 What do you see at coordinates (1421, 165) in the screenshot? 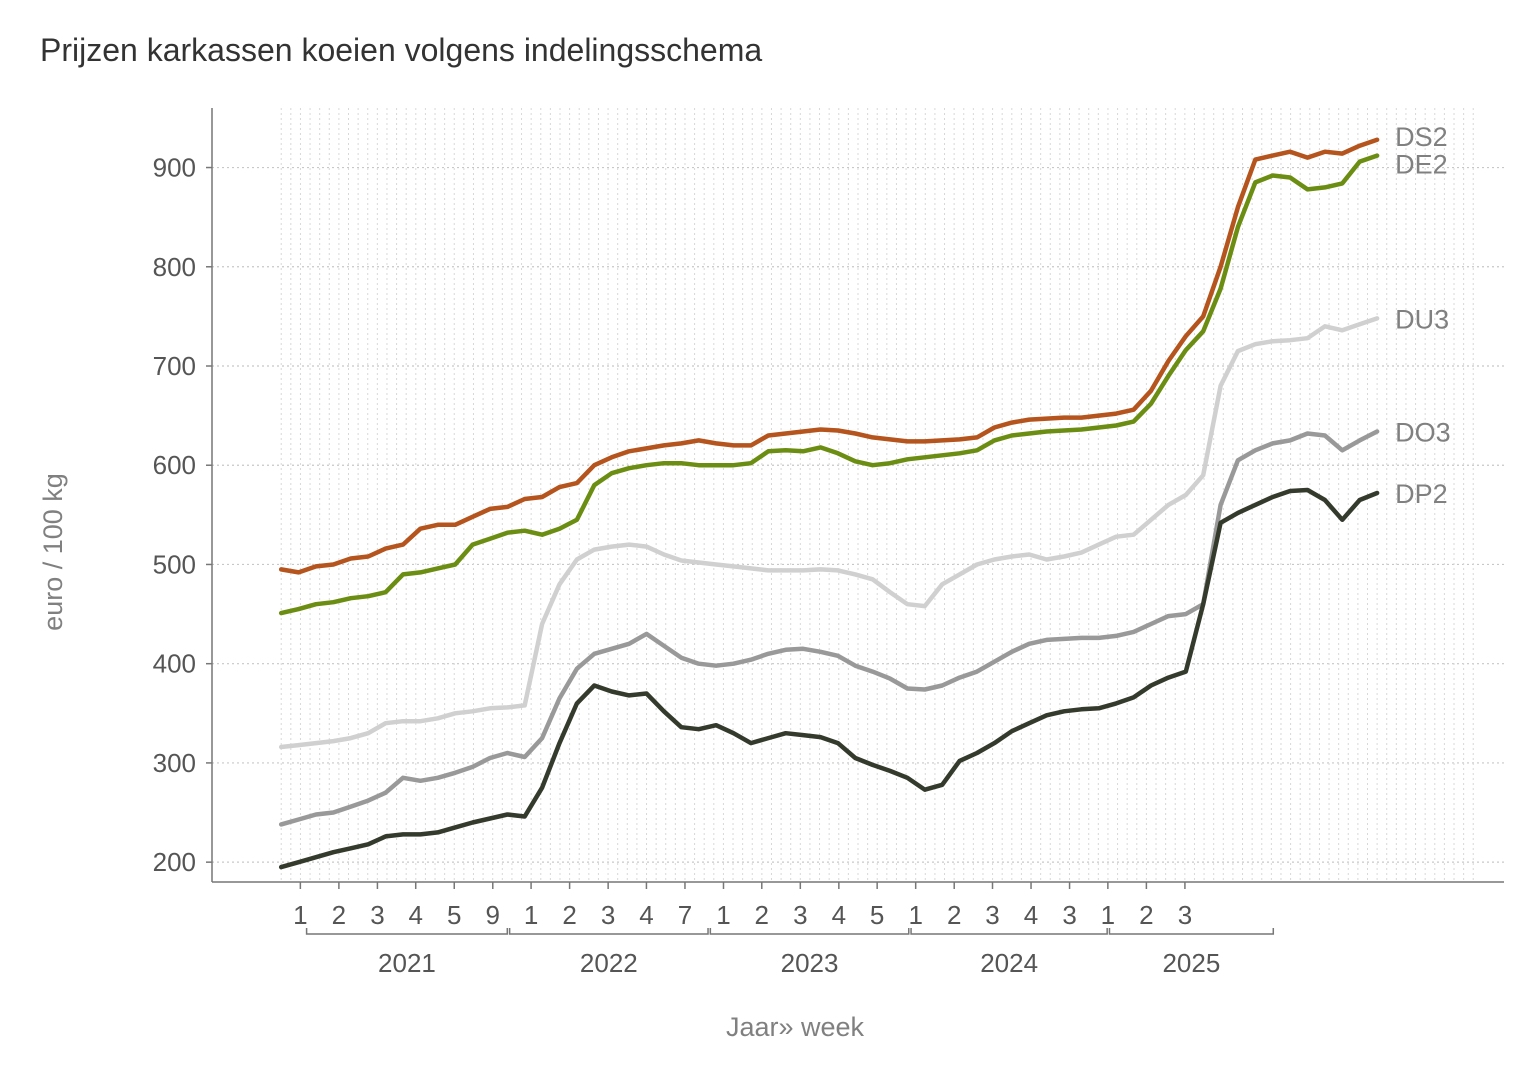
I see `series-label-de2: DE2` at bounding box center [1421, 165].